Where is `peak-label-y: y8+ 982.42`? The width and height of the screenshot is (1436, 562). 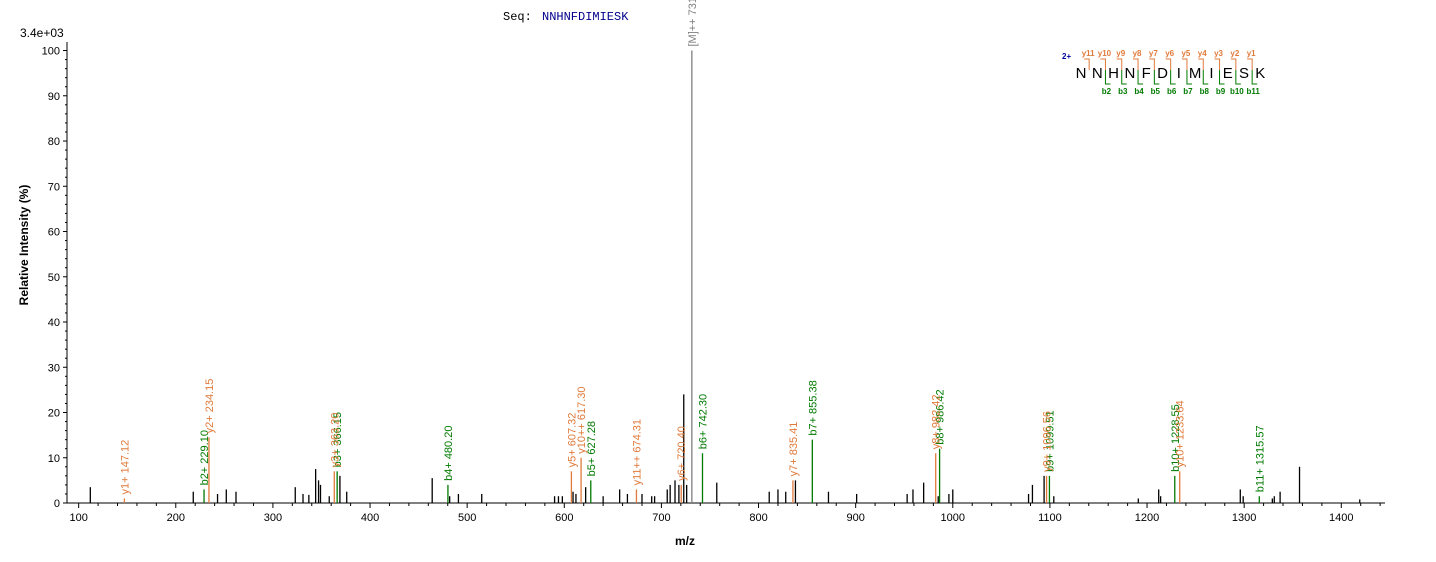
peak-label-y: y8+ 982.42 is located at coordinates (937, 421).